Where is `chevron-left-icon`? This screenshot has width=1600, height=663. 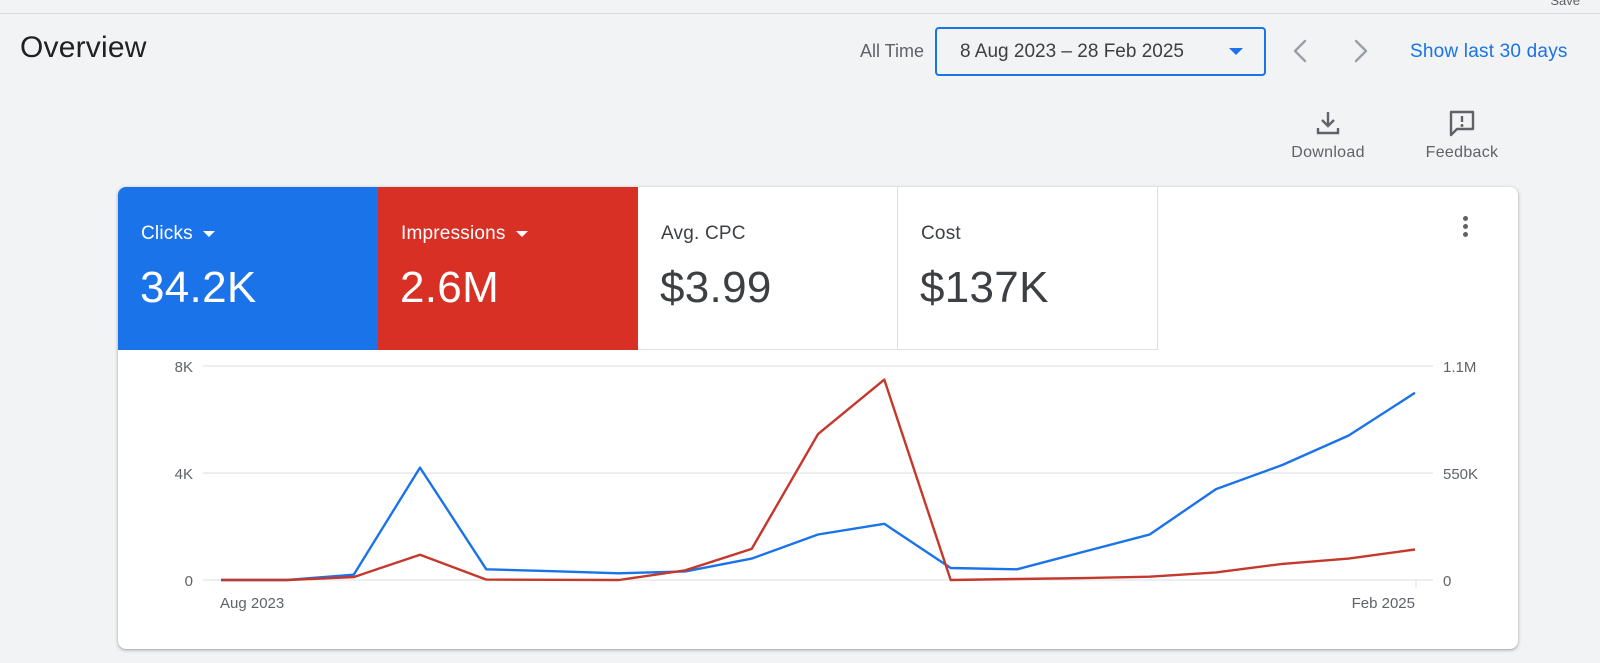
chevron-left-icon is located at coordinates (1300, 51).